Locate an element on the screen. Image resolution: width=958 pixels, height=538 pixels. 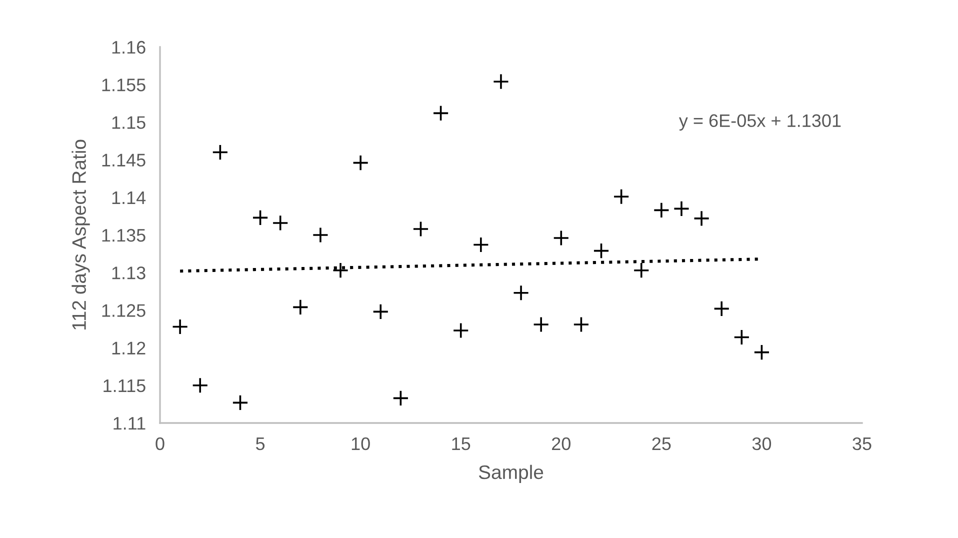
x-tick-label: 20 is located at coordinates (561, 443).